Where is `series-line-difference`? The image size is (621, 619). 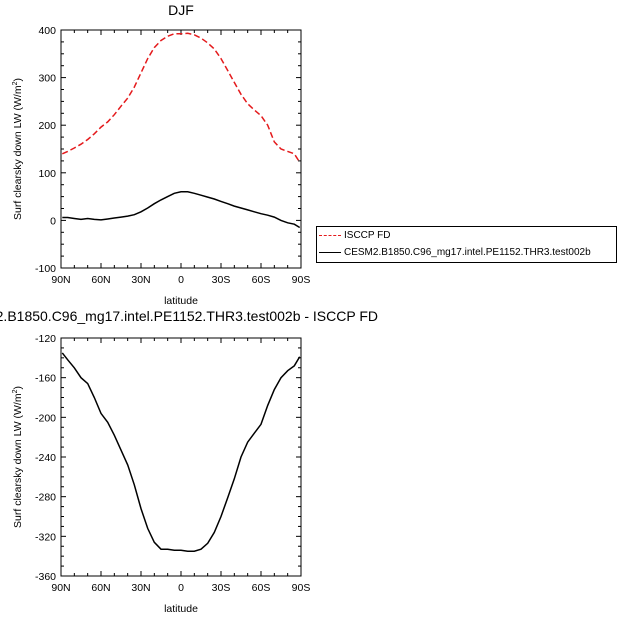 series-line-difference is located at coordinates (181, 452).